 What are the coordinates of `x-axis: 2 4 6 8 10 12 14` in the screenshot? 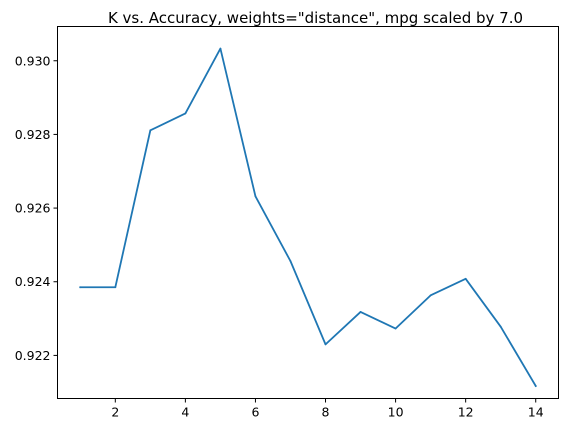 It's located at (327, 409).